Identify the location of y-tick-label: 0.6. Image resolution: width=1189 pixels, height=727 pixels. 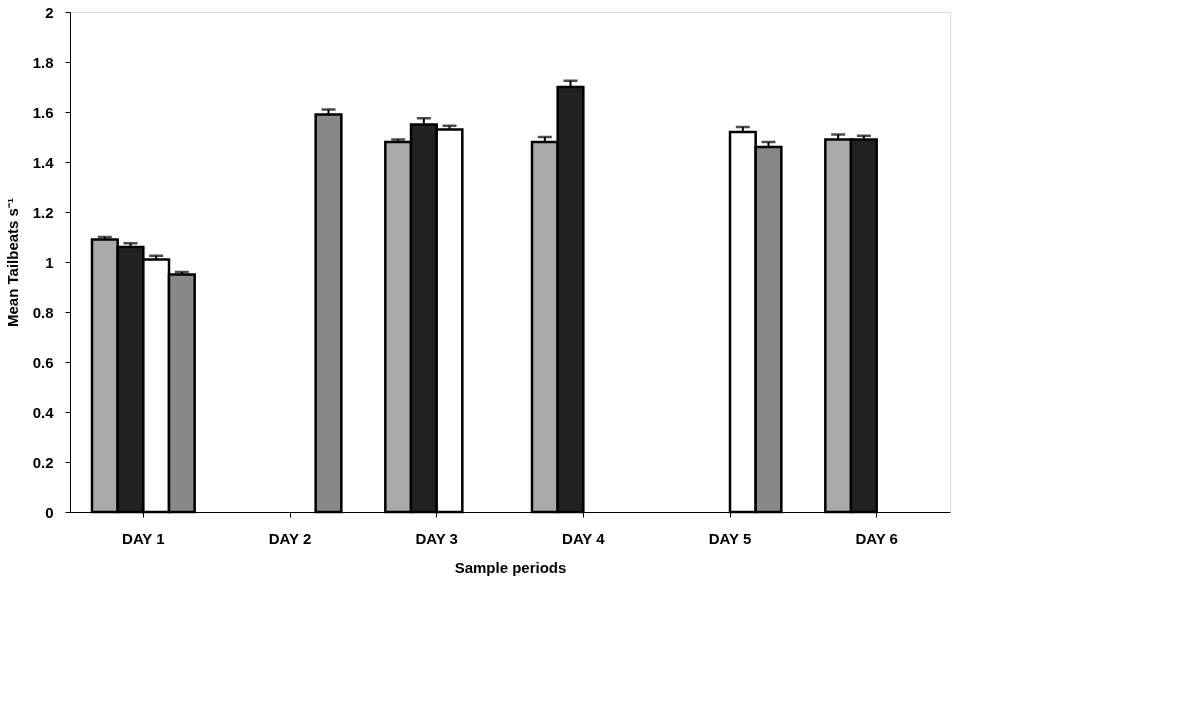
(43, 362).